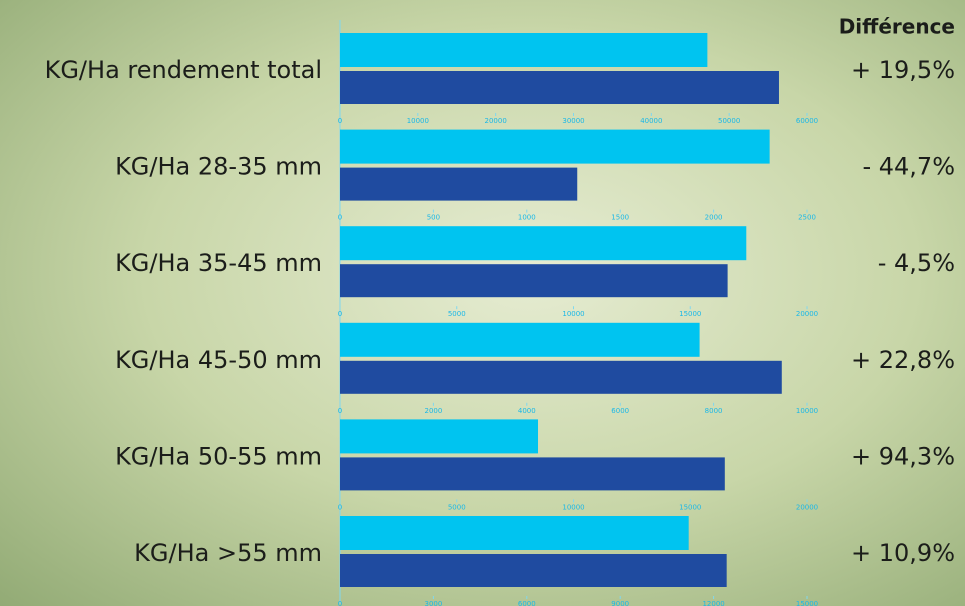 The height and width of the screenshot is (606, 965). Describe the element at coordinates (651, 121) in the screenshot. I see `x-tick-label: 40000` at that location.